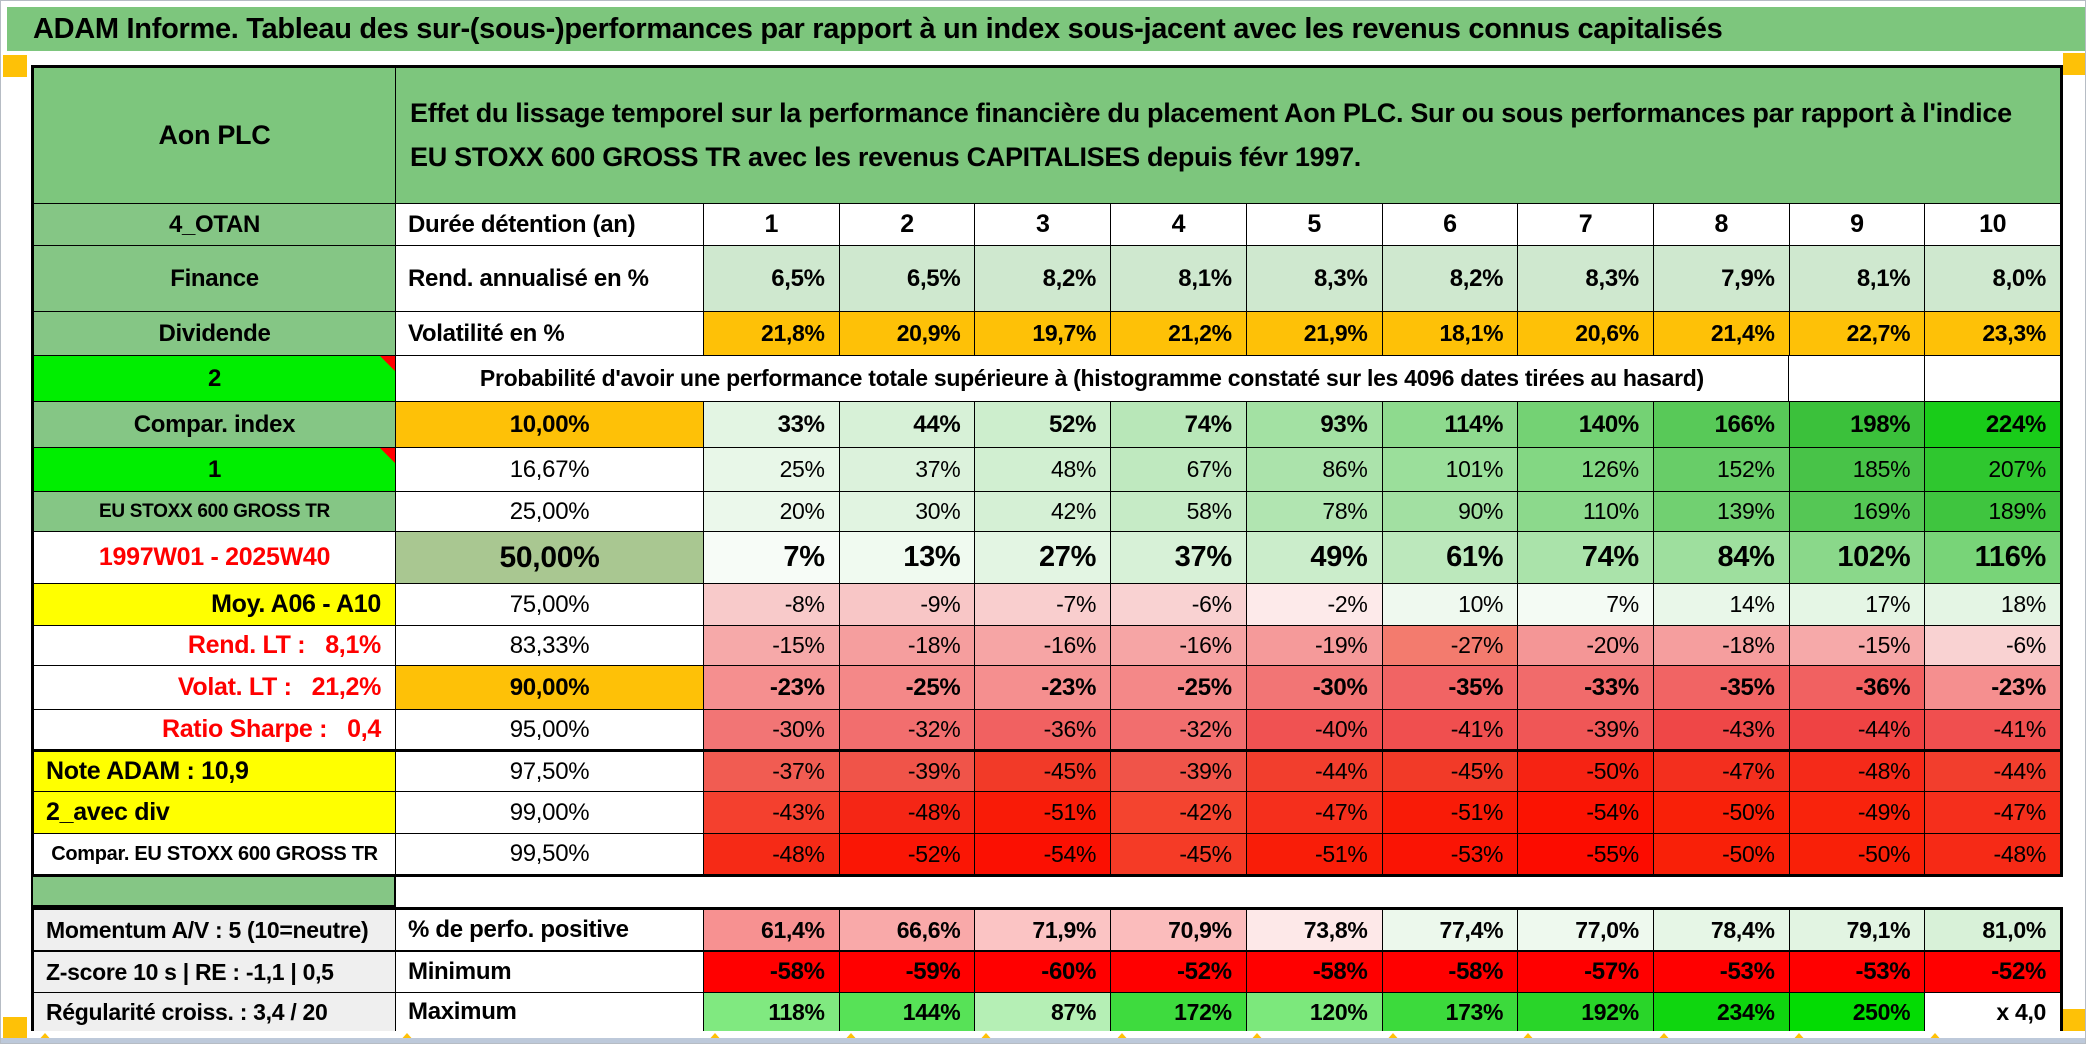 This screenshot has height=1044, width=2086. Describe the element at coordinates (1721, 772) in the screenshot. I see `probability-9-value-8: -47%` at that location.